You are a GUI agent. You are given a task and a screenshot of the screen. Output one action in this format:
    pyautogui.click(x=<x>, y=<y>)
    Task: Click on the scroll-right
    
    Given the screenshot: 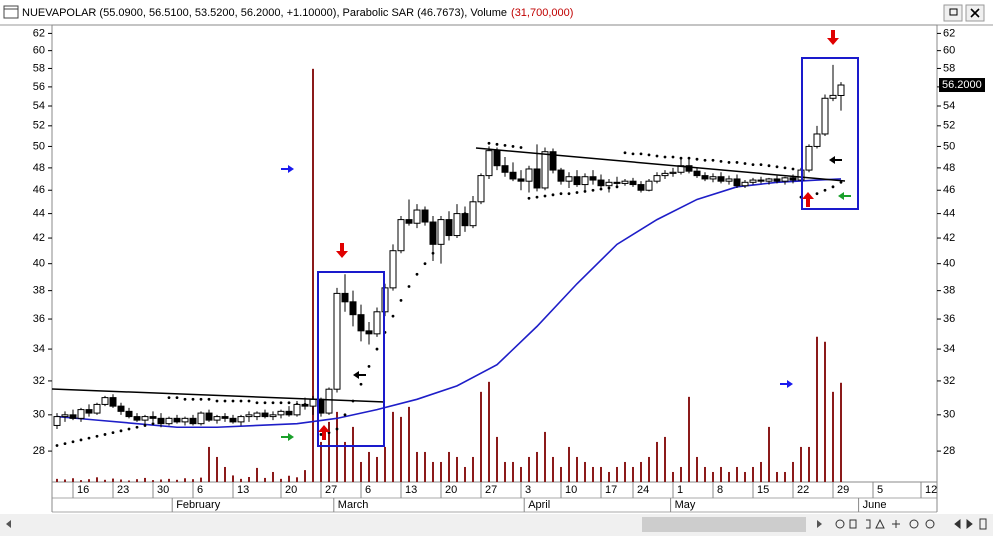 What is the action you would take?
    pyautogui.click(x=819, y=524)
    